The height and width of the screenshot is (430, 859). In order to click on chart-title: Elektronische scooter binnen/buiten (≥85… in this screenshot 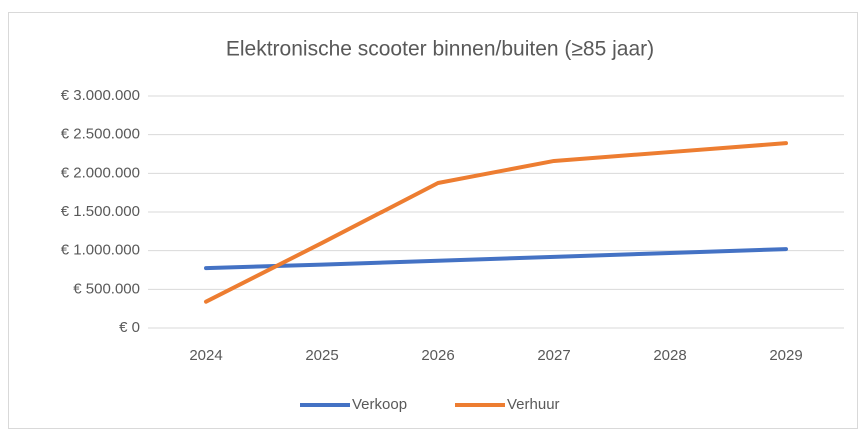, I will do `click(440, 49)`.